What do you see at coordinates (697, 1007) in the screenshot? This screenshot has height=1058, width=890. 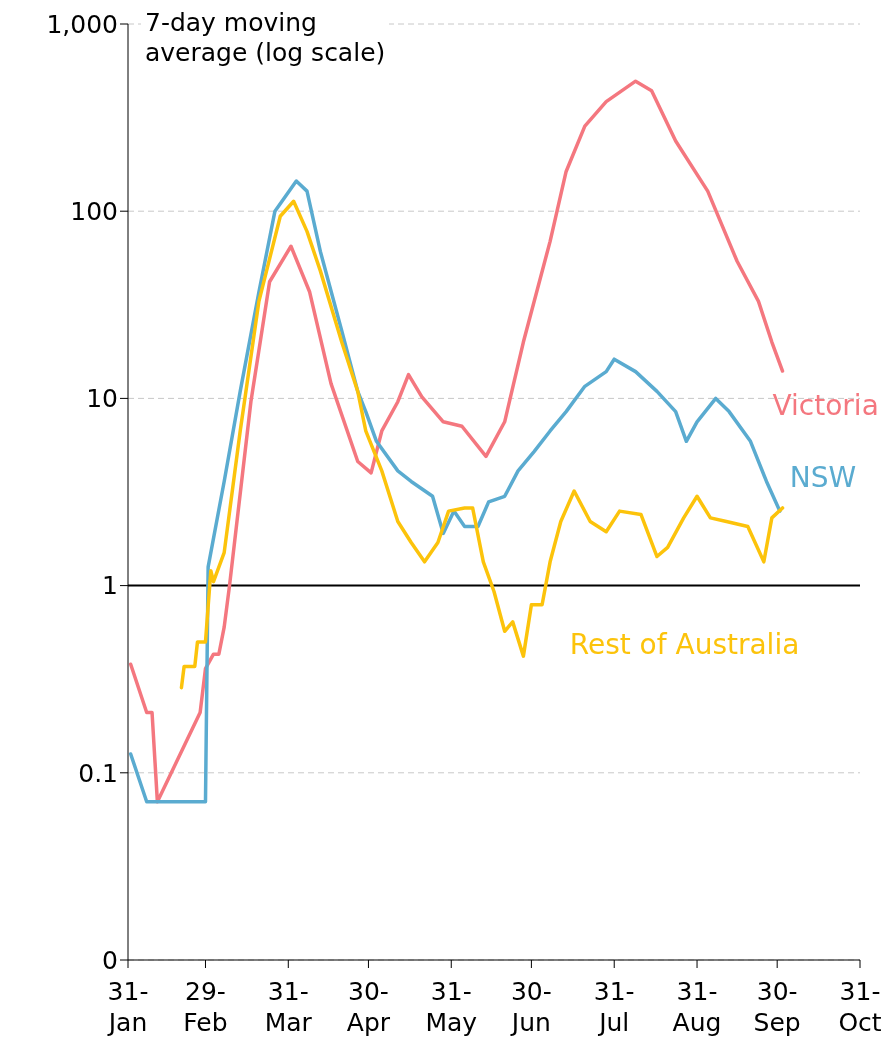 I see `x-tick-label: 31-Aug` at bounding box center [697, 1007].